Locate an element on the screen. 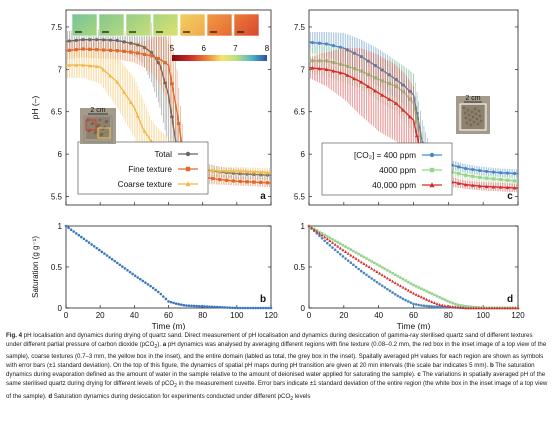  legend-marker is located at coordinates (188, 169).